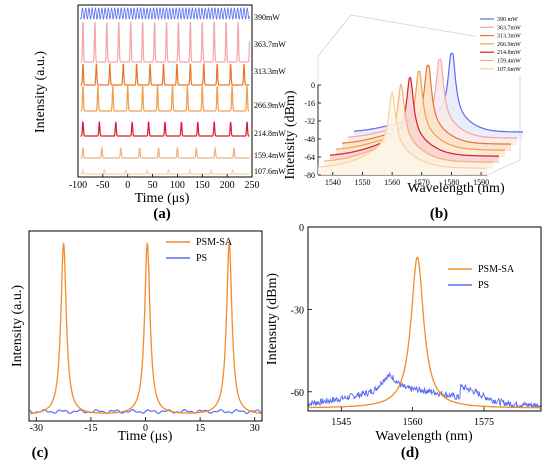  Describe the element at coordinates (78, 185) in the screenshot. I see `panel-a-xtick-label: -100` at that location.